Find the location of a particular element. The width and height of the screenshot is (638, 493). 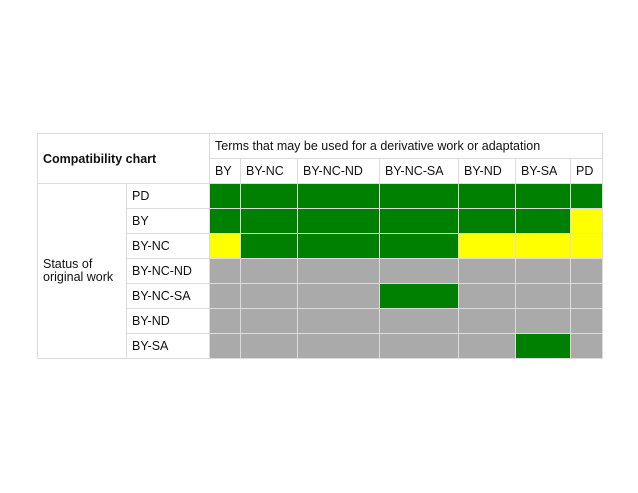

column-header: BY-NC-SA is located at coordinates (419, 171).